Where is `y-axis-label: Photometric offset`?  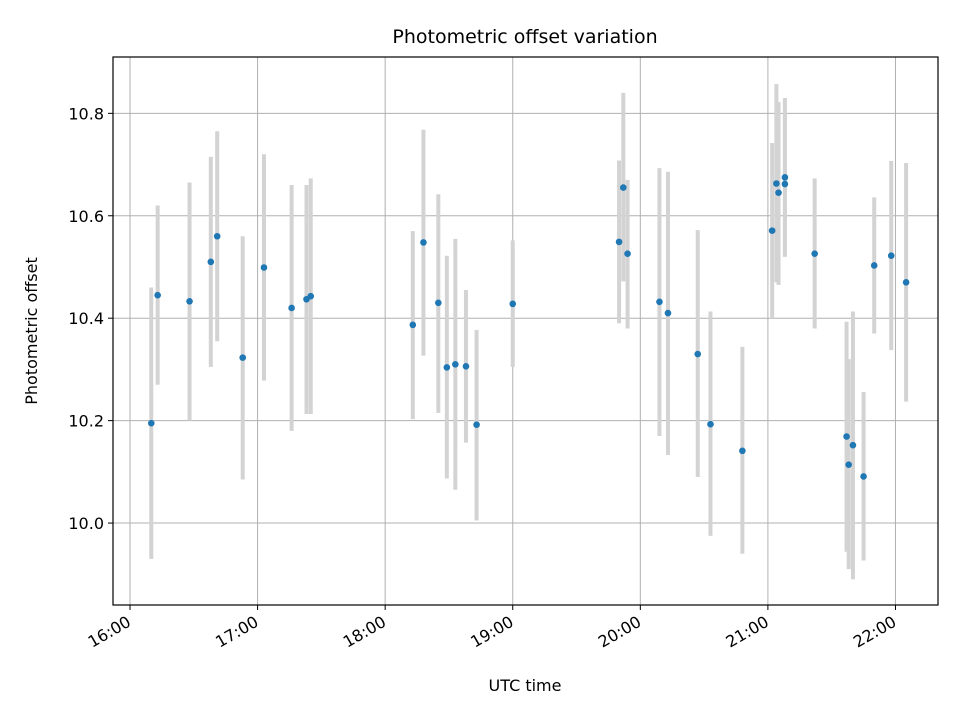 y-axis-label: Photometric offset is located at coordinates (31, 331).